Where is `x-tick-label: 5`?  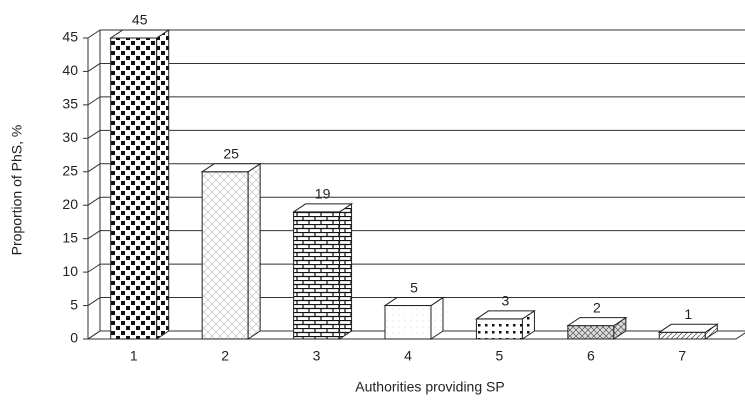
x-tick-label: 5 is located at coordinates (500, 356).